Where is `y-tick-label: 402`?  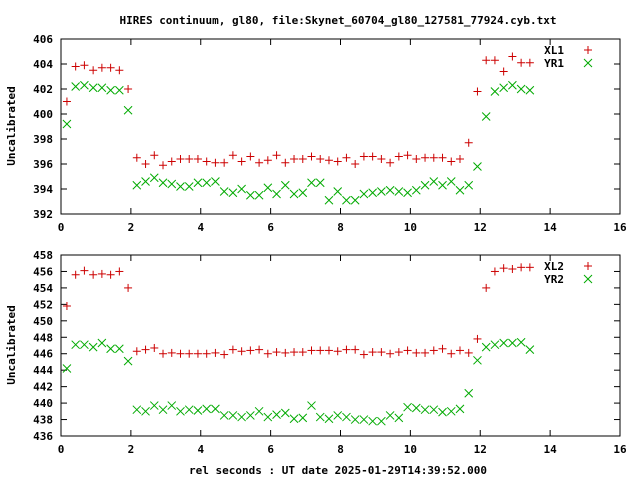 y-tick-label: 402 is located at coordinates (43, 89).